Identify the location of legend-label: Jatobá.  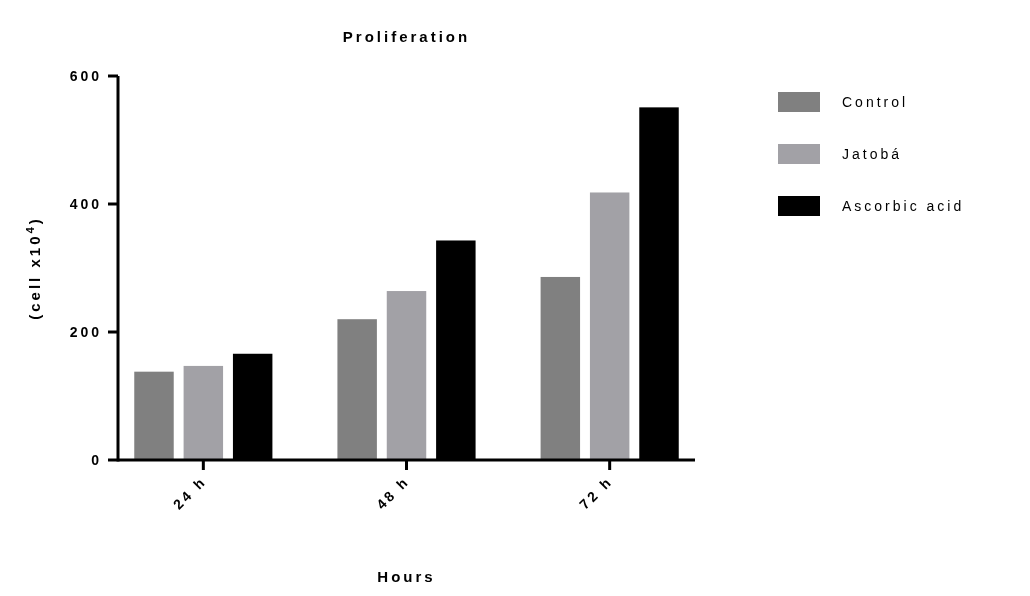
(872, 153).